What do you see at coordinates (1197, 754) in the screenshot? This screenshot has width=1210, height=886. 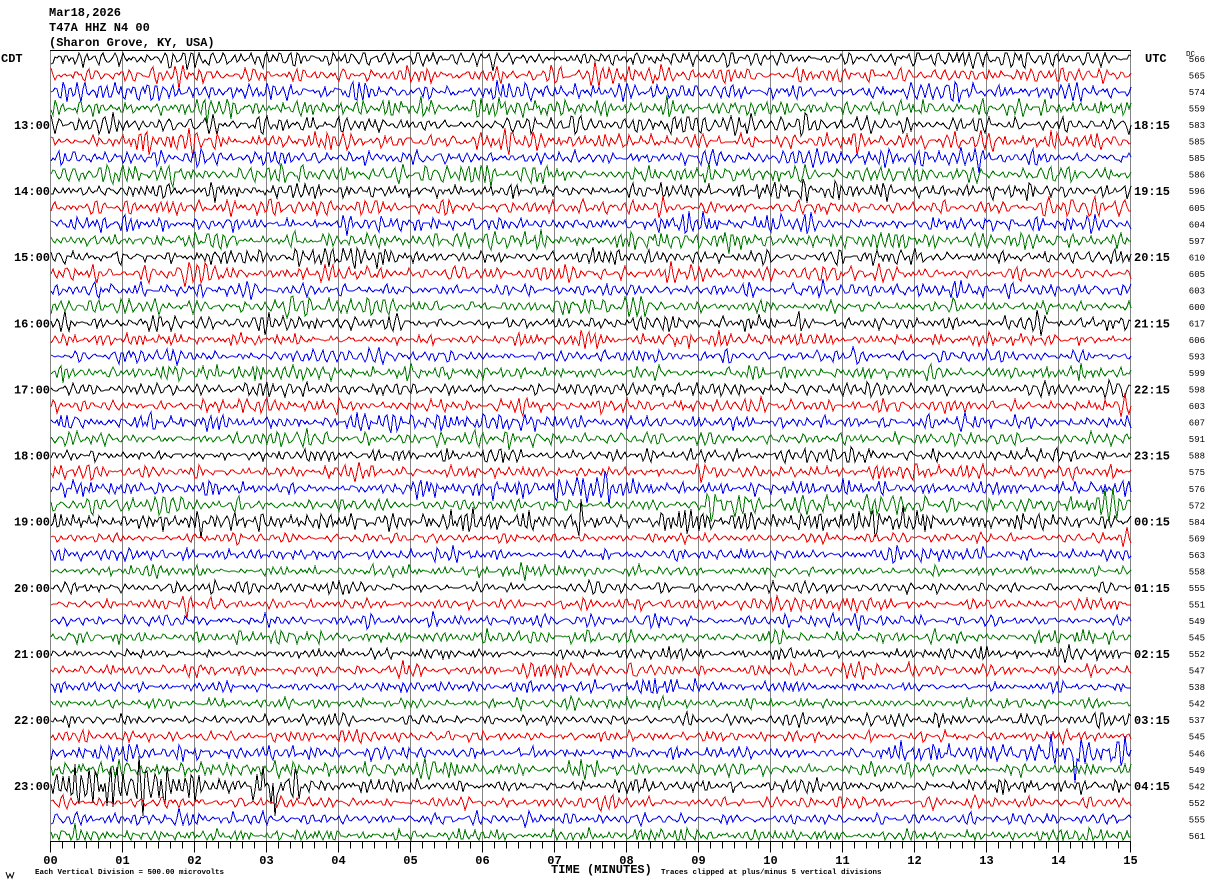 I see `svg-text: 546` at bounding box center [1197, 754].